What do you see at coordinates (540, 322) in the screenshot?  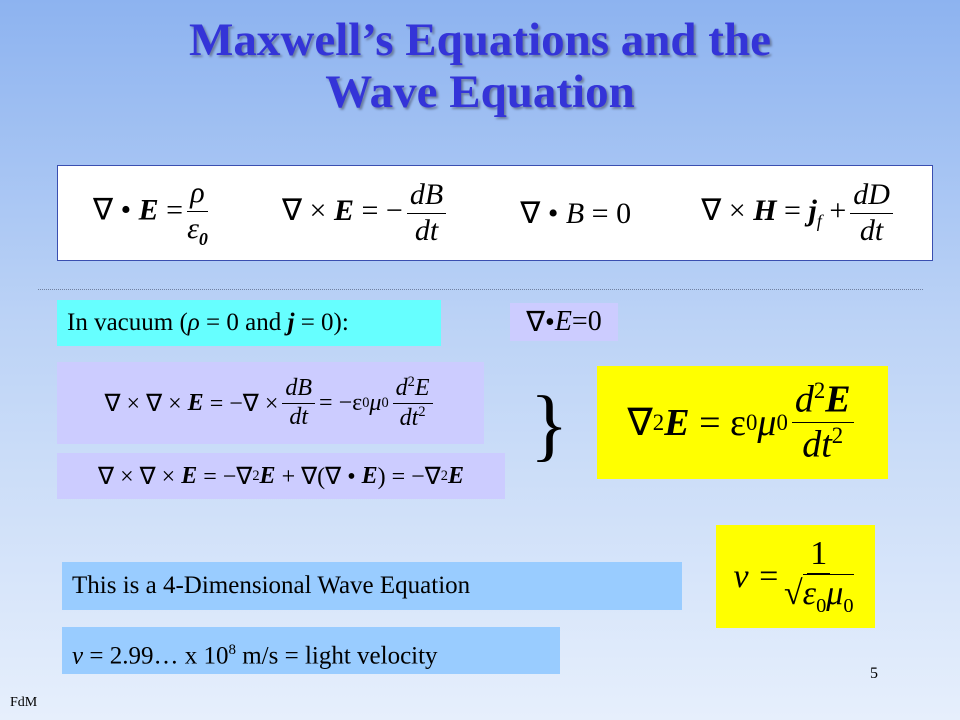 I see `t: ∇•` at bounding box center [540, 322].